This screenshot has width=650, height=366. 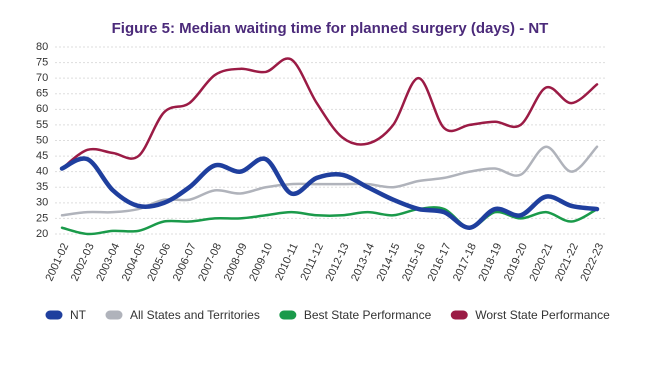 What do you see at coordinates (542, 315) in the screenshot?
I see `legend-label: Worst State Performance` at bounding box center [542, 315].